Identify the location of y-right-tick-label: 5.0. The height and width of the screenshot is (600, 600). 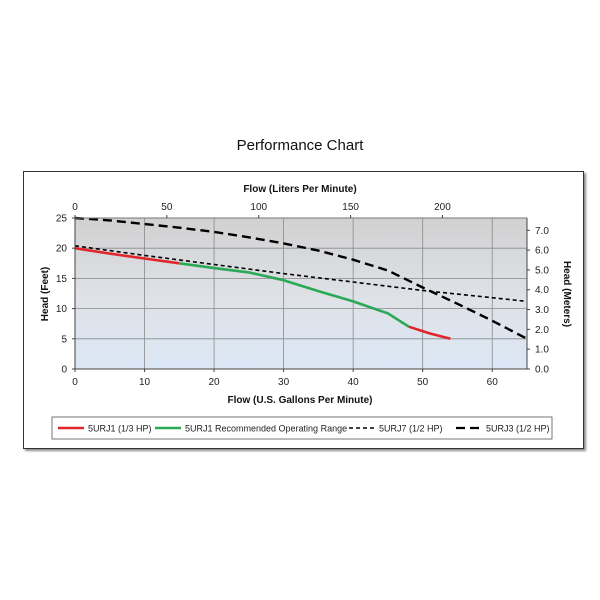
(542, 270).